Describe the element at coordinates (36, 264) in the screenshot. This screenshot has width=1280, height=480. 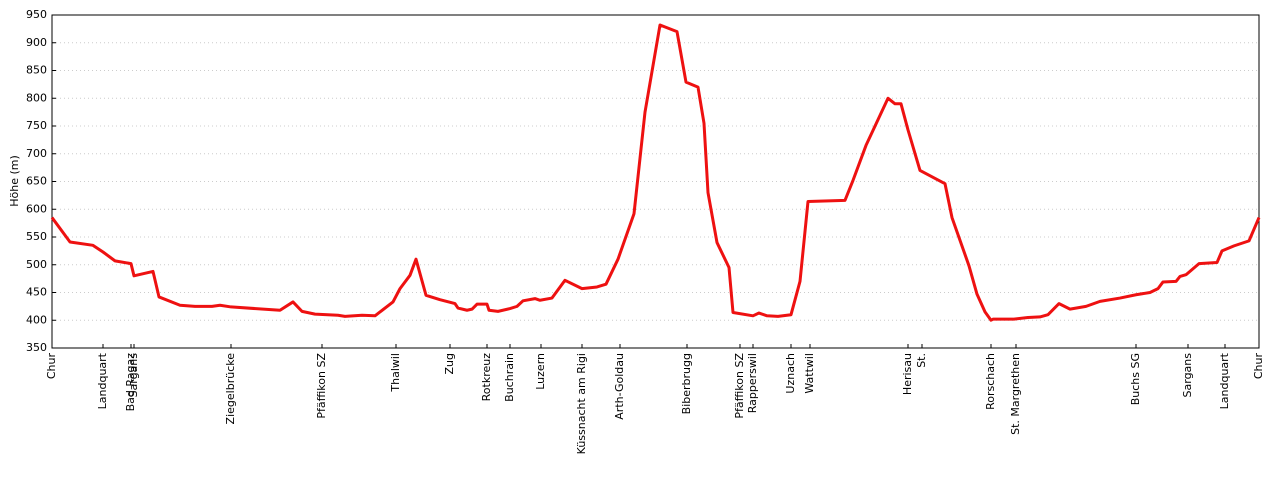
I see `y-tick-label: 500` at that location.